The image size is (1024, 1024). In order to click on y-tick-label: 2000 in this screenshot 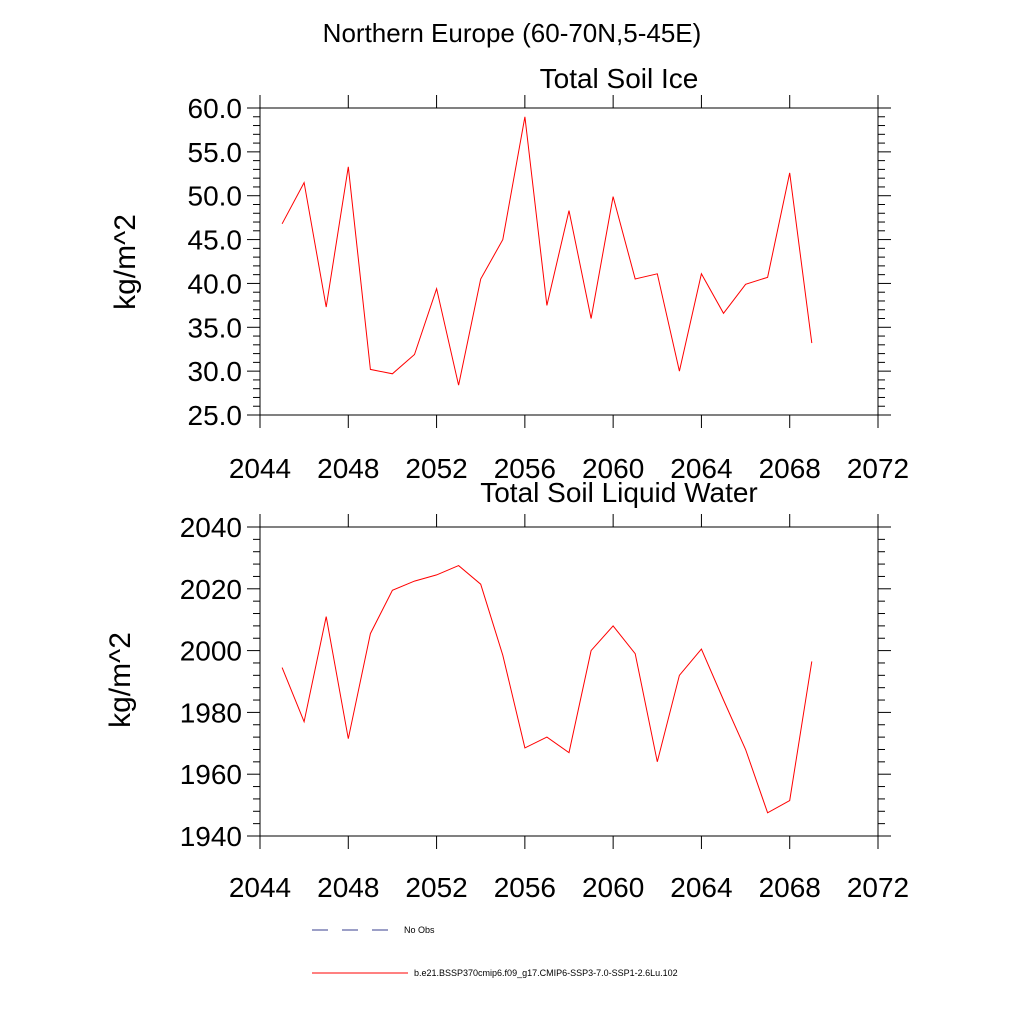, I will do `click(211, 651)`.